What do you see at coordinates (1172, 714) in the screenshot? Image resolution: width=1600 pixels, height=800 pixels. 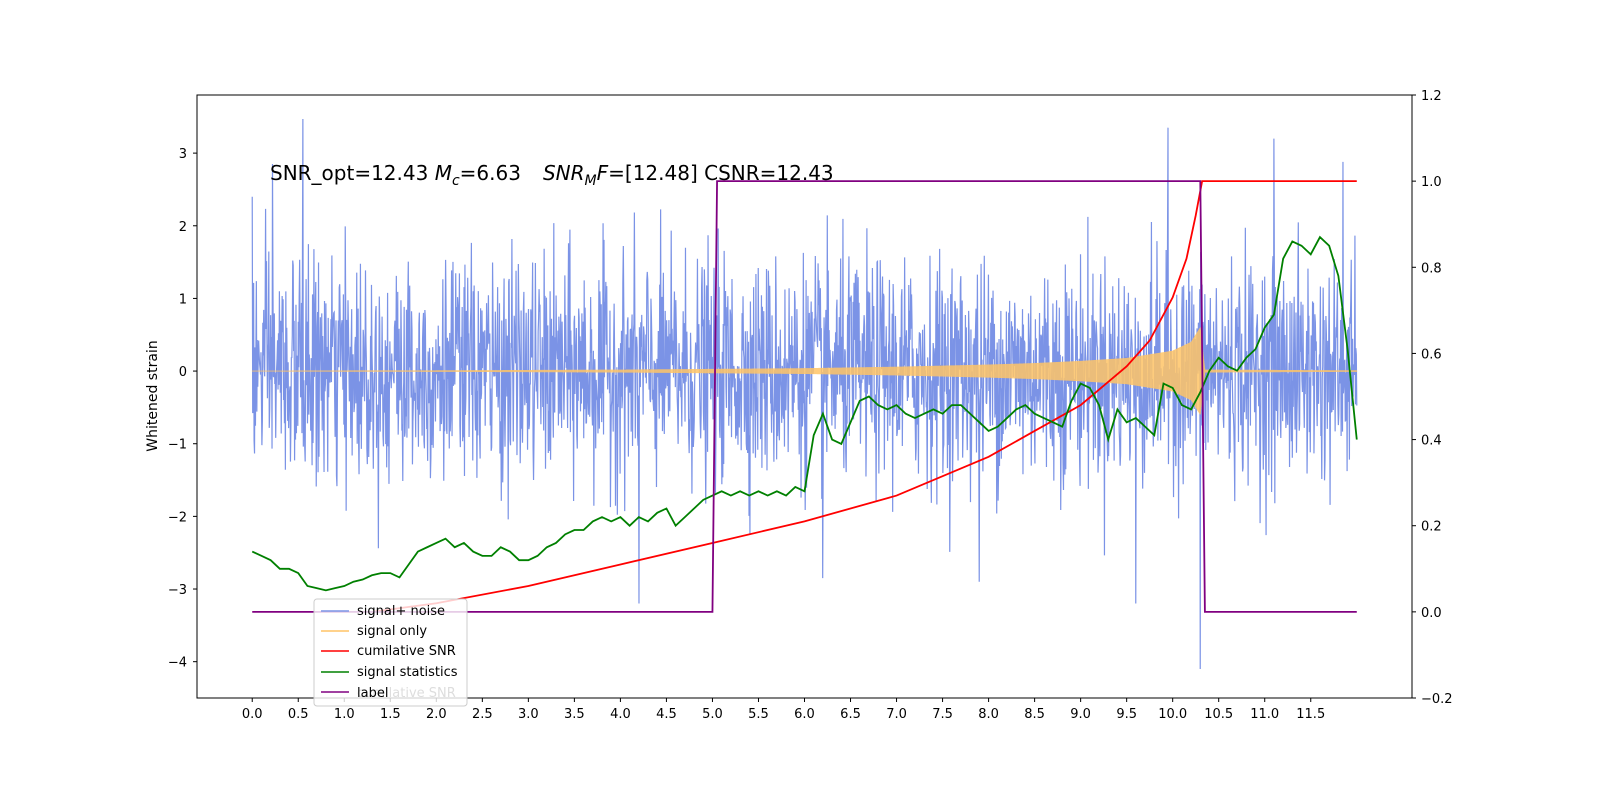 I see `x-tick-label: 10.0` at bounding box center [1172, 714].